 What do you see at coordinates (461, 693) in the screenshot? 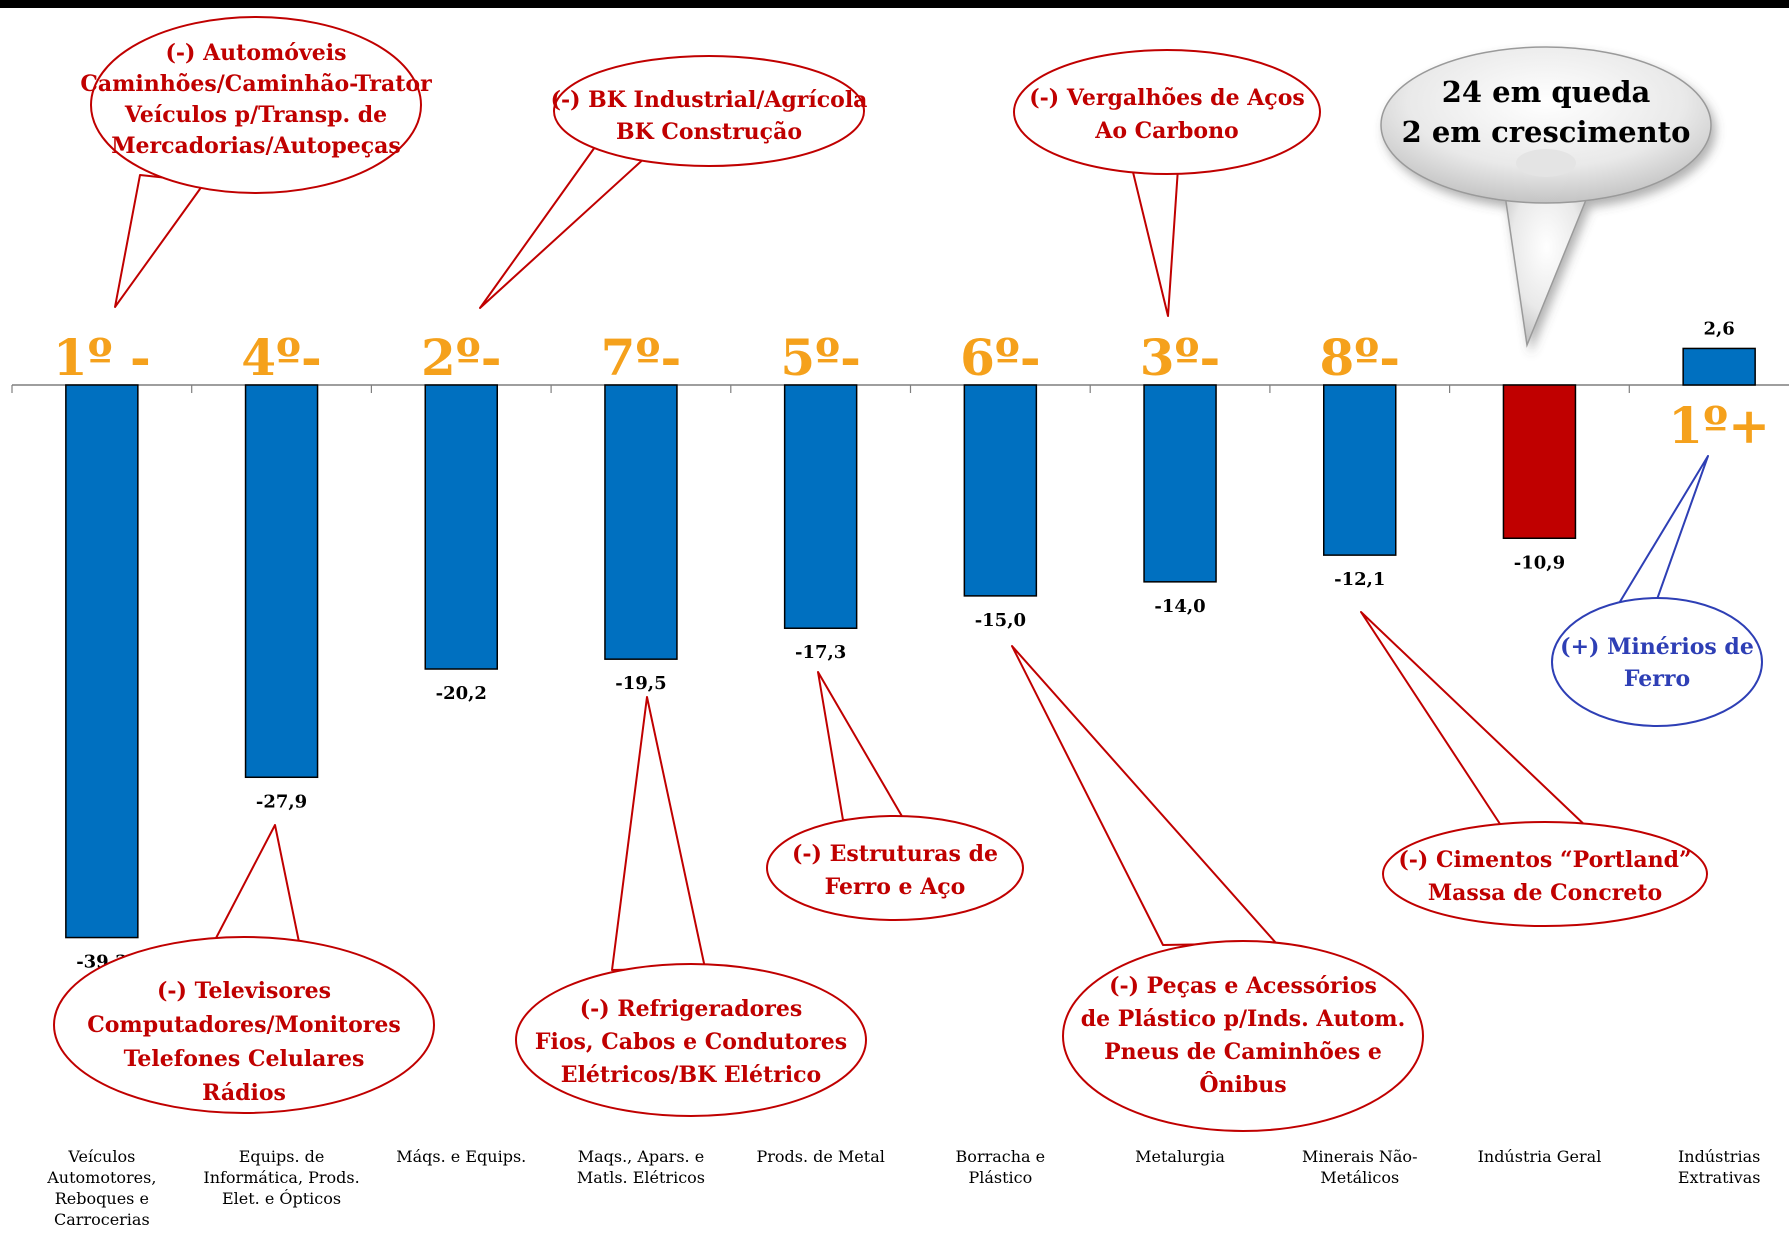
I see `data-label: -20,2` at bounding box center [461, 693].